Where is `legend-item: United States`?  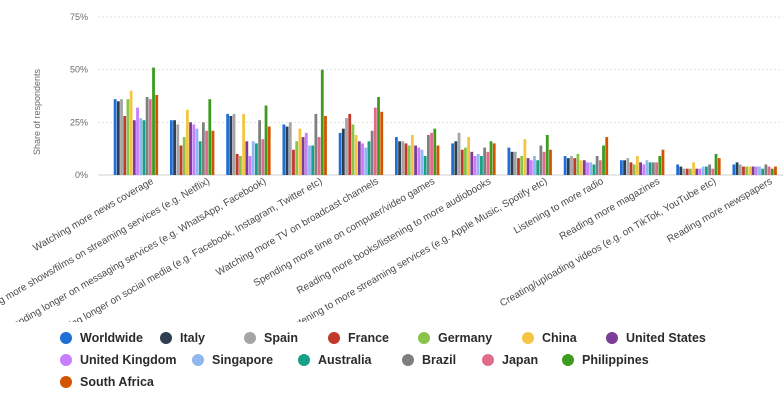 legend-item: United States is located at coordinates (661, 338).